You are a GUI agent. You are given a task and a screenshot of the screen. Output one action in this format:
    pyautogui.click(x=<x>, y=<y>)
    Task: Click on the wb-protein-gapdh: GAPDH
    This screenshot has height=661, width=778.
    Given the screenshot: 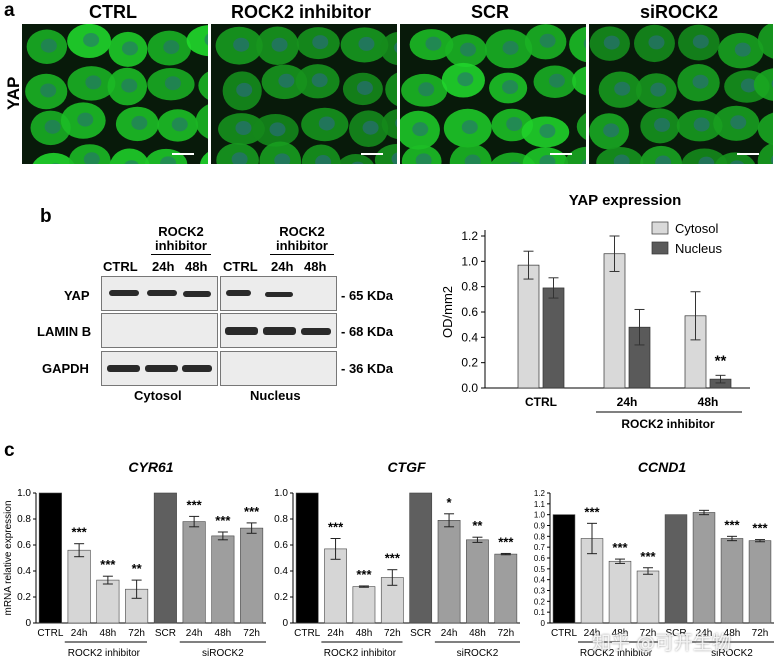 What is the action you would take?
    pyautogui.click(x=65, y=368)
    